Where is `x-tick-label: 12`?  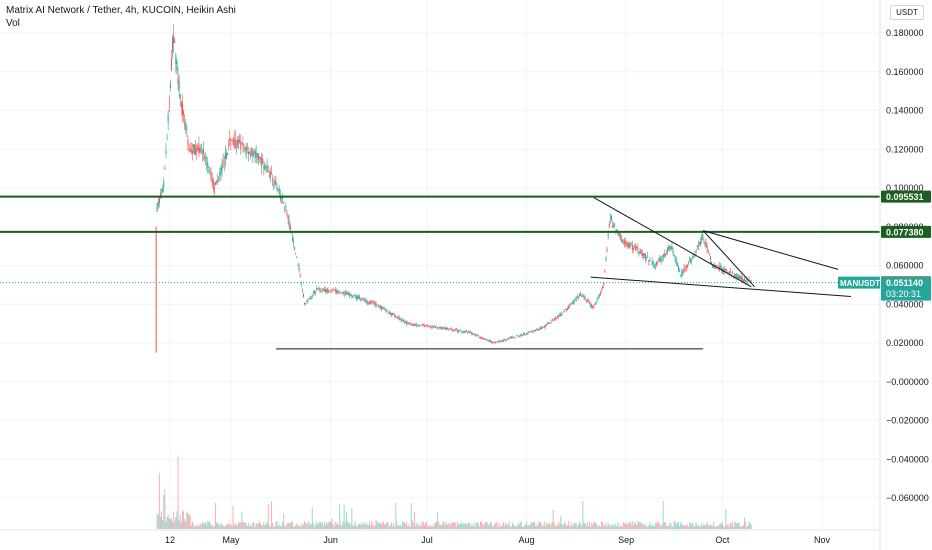
x-tick-label: 12 is located at coordinates (170, 540).